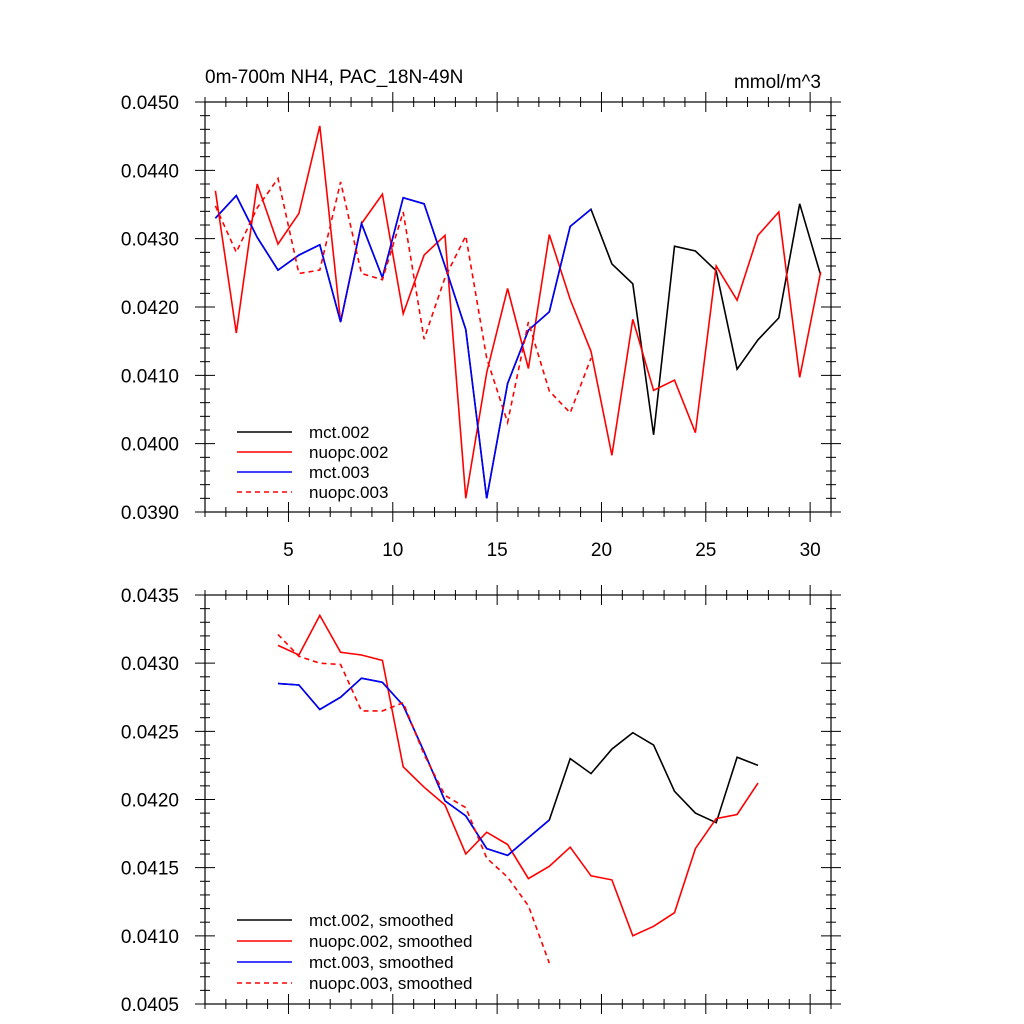 This screenshot has height=1024, width=1024. Describe the element at coordinates (391, 983) in the screenshot. I see `legend-label: nuopc.003, smoothed` at that location.